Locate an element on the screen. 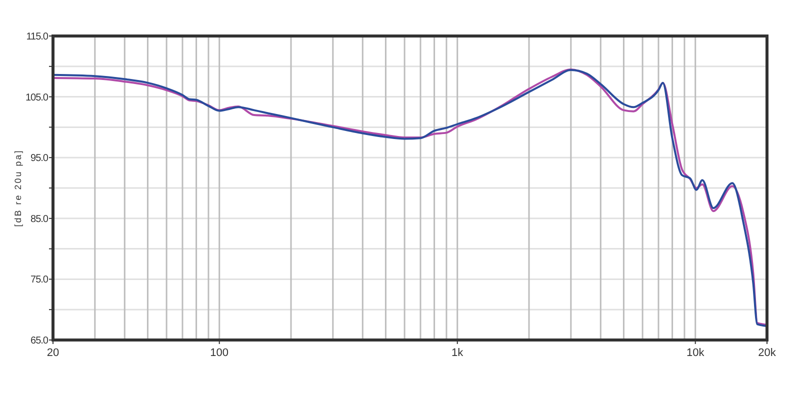 The image size is (790, 399). y-tick-label: 105.0 is located at coordinates (37, 98).